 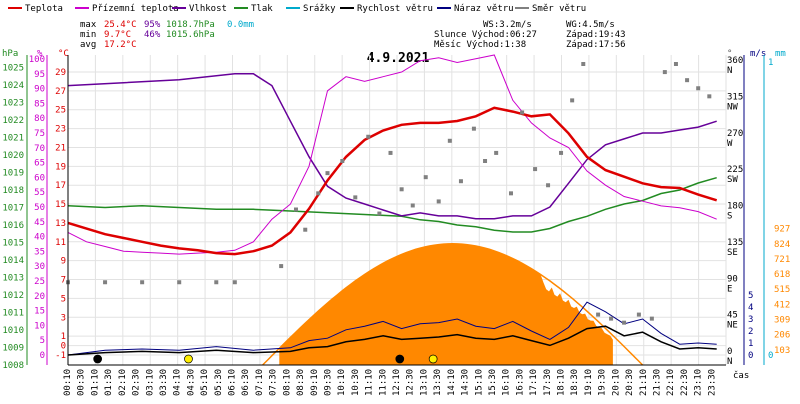 What do you see at coordinates (37, 60) in the screenshot?
I see `tick-label-pct: 100` at bounding box center [37, 60].